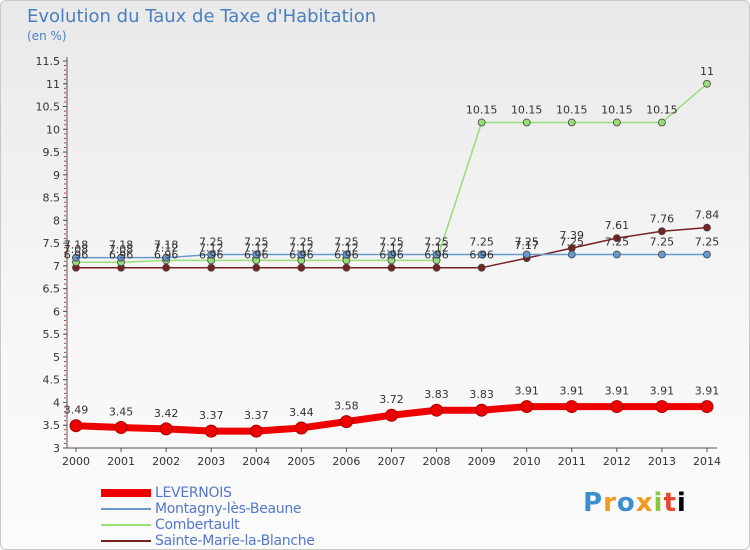 The width and height of the screenshot is (750, 550). I want to click on x-tick-label: 2010, so click(527, 461).